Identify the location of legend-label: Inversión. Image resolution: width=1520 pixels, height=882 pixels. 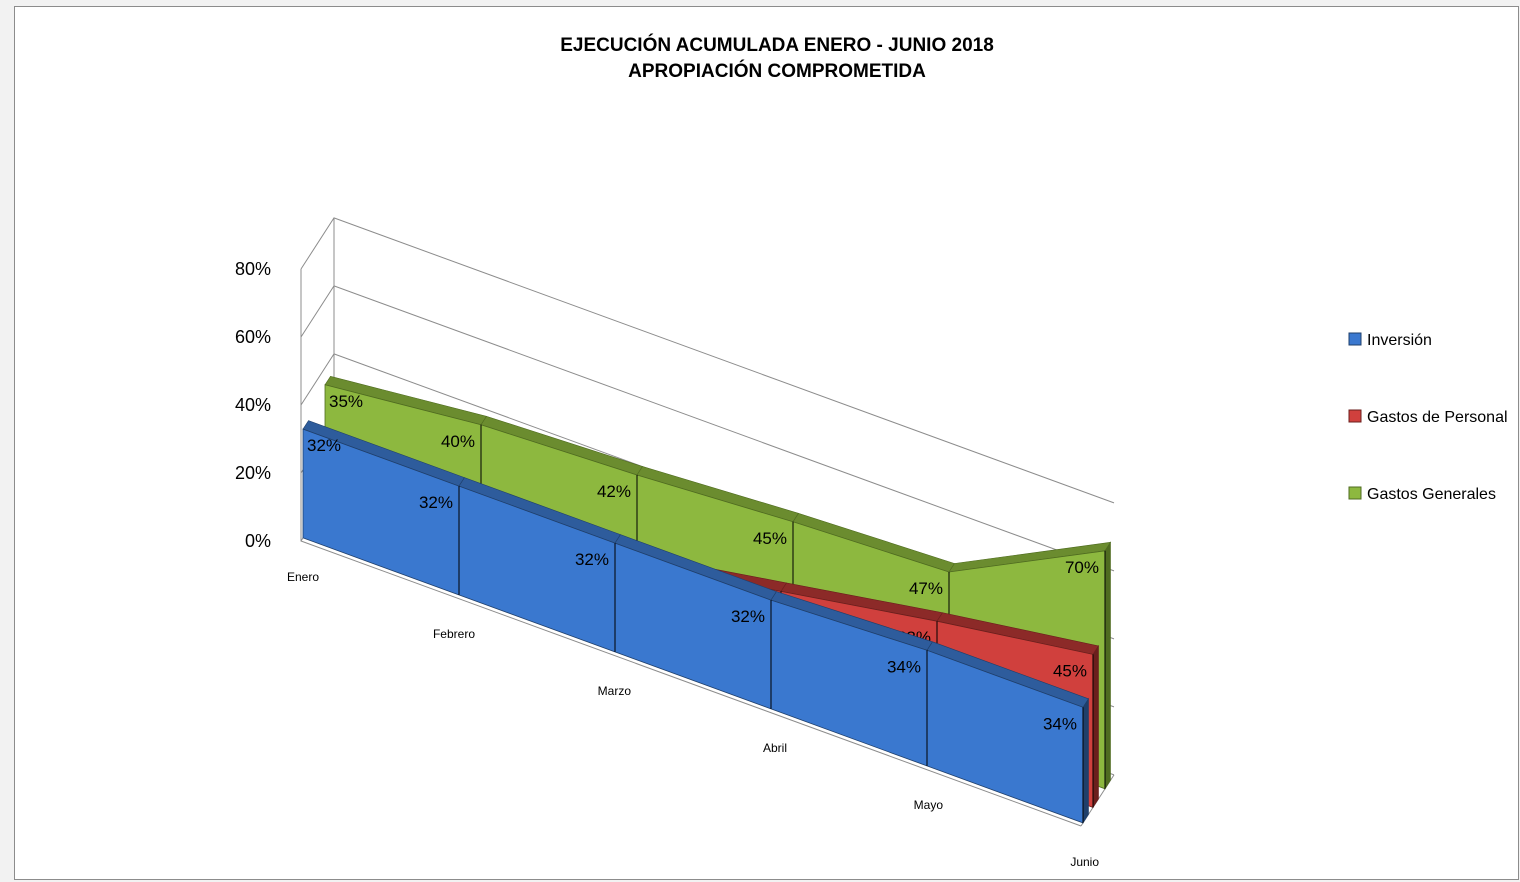
(1399, 340).